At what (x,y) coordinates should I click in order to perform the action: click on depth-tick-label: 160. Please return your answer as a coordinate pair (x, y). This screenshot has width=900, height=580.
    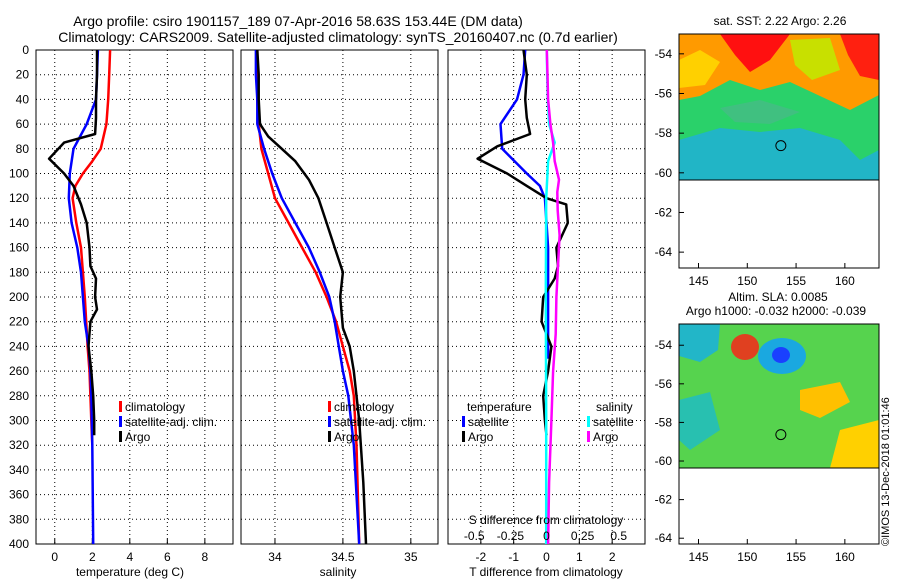
    Looking at the image, I should click on (19, 248).